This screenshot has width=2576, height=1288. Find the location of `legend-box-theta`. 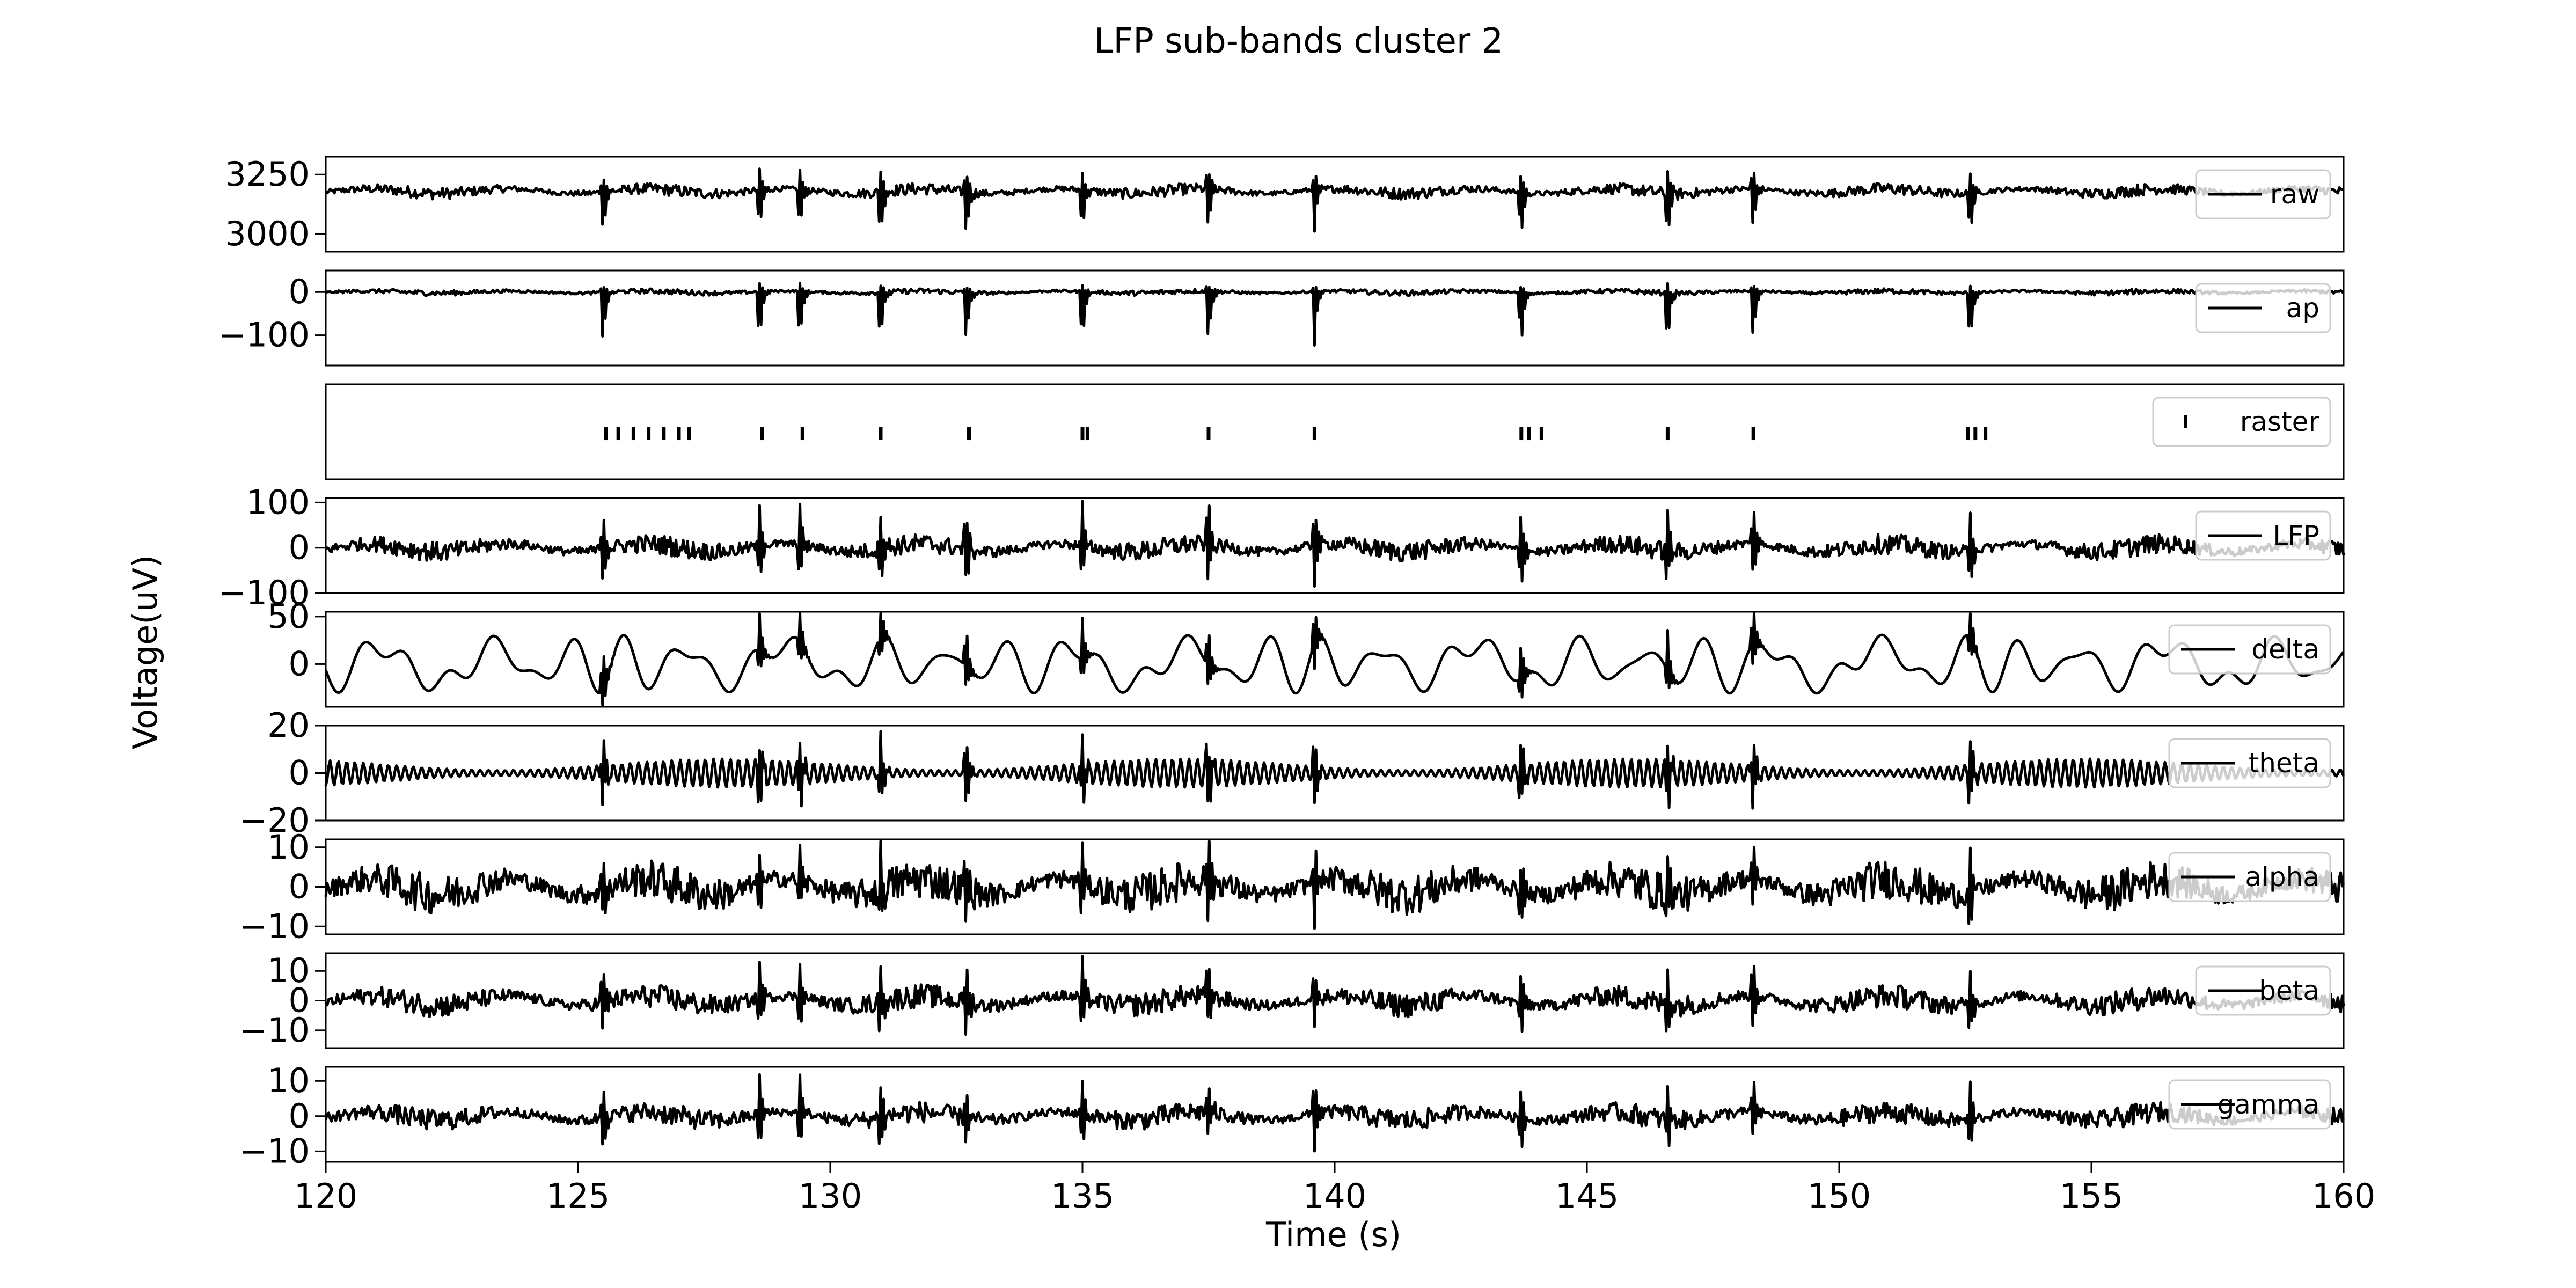

legend-box-theta is located at coordinates (2249, 763).